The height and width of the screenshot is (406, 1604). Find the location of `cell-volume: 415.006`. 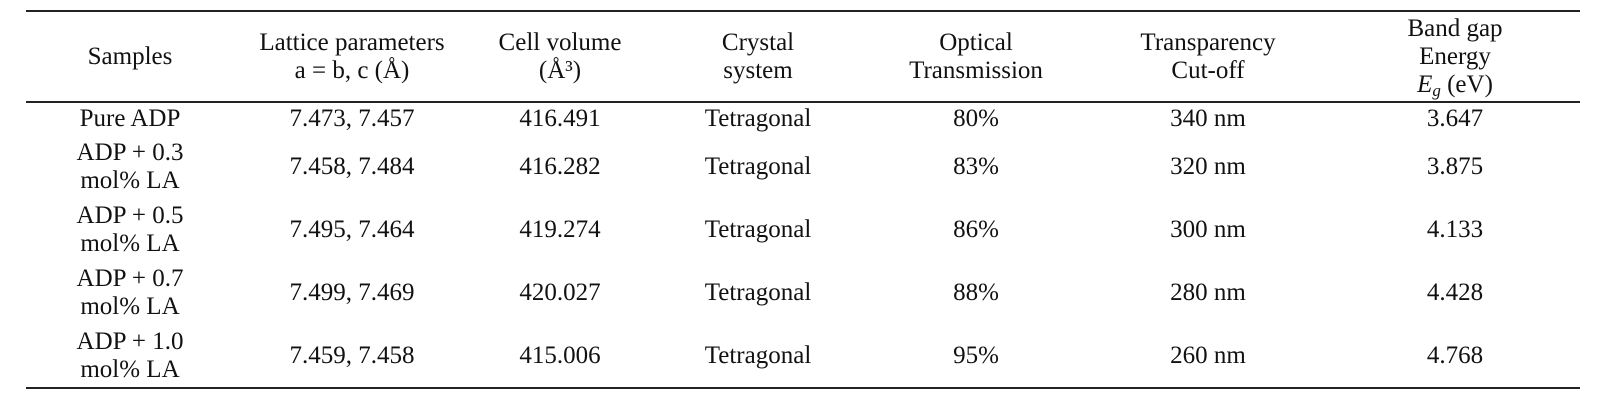

cell-volume: 415.006 is located at coordinates (560, 355).